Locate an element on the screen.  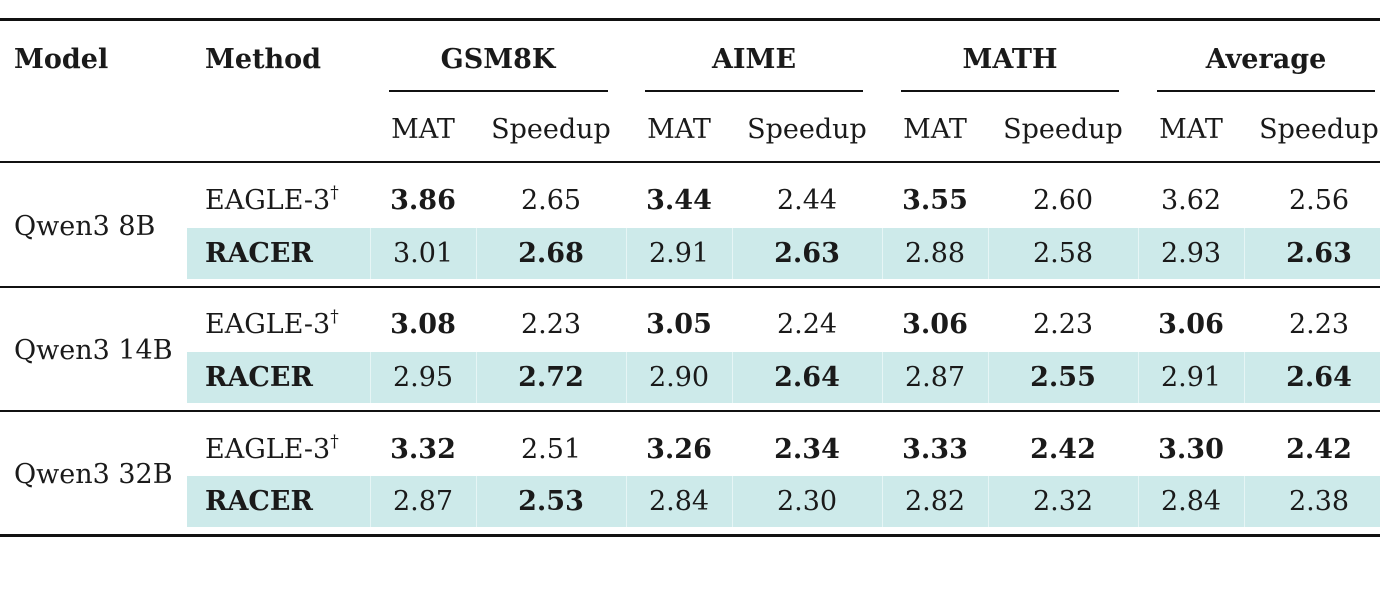
table-cell: 3.05 is located at coordinates (679, 324).